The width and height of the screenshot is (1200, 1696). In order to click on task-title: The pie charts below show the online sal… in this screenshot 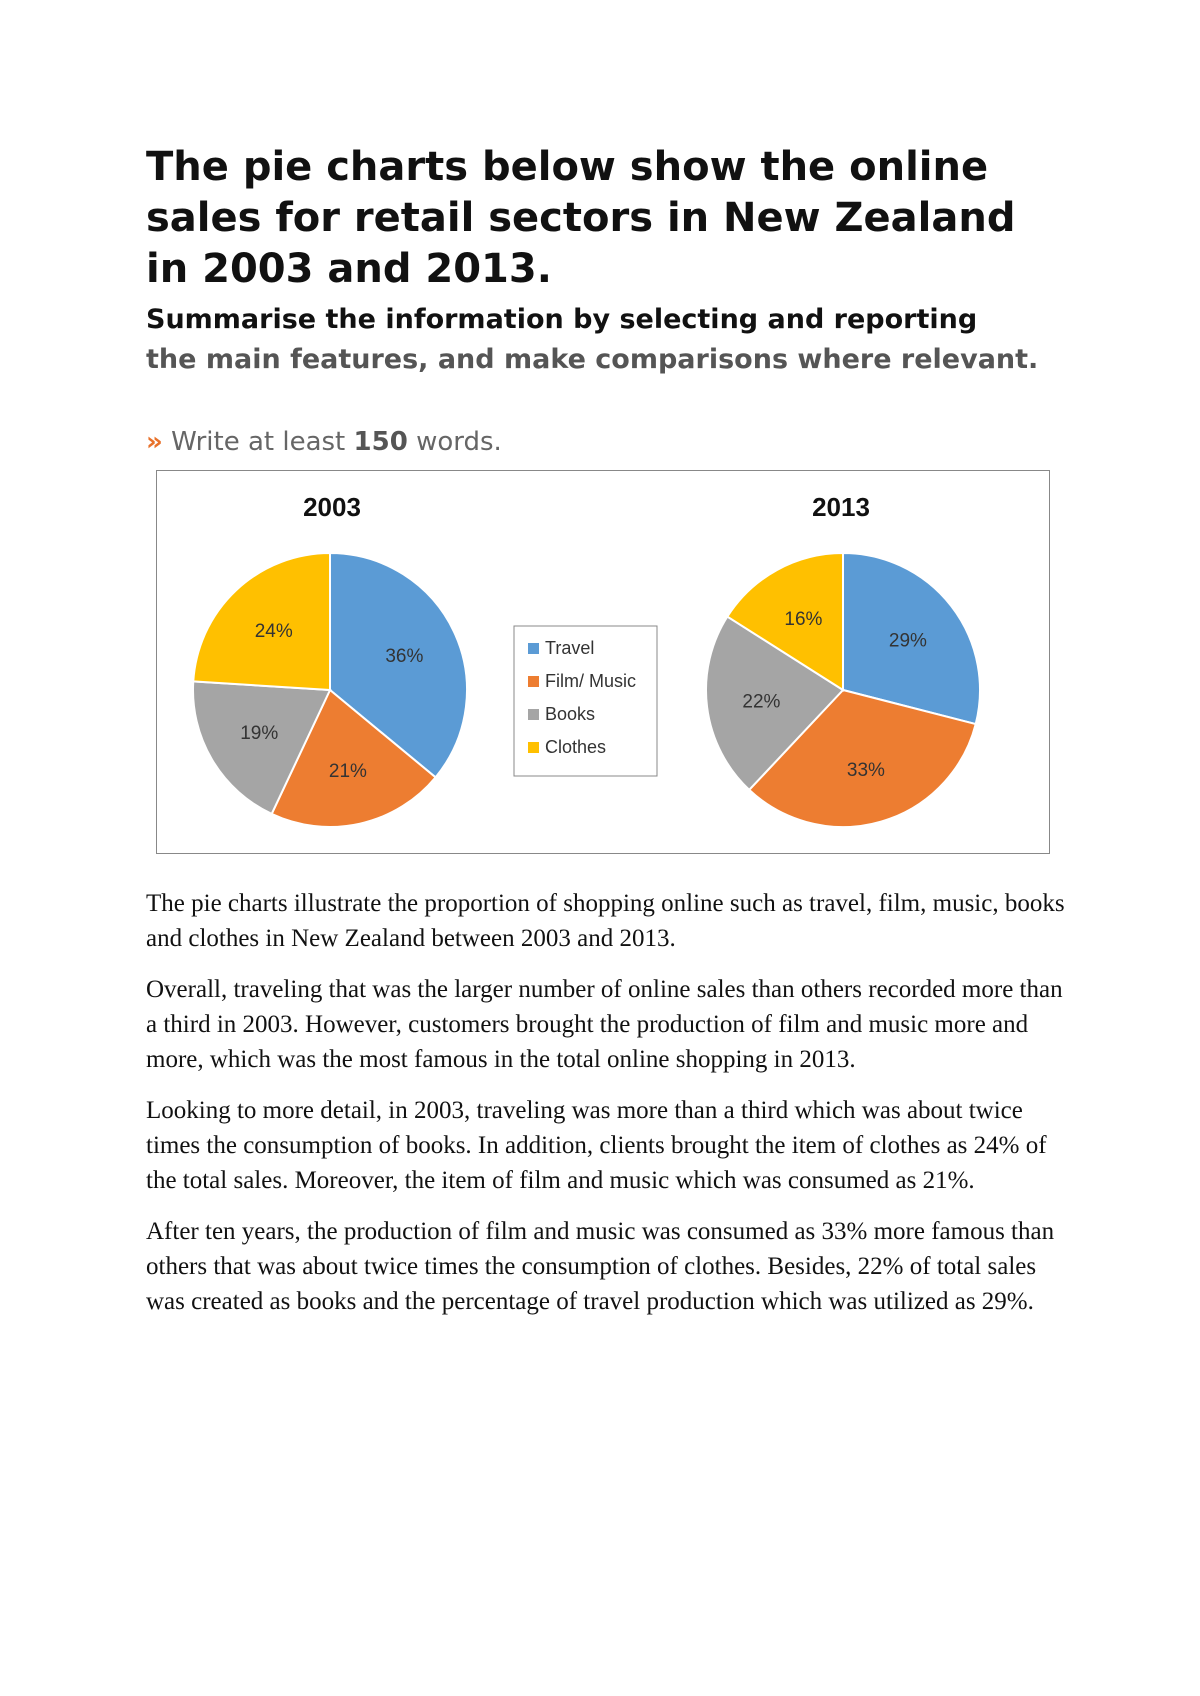, I will do `click(581, 218)`.